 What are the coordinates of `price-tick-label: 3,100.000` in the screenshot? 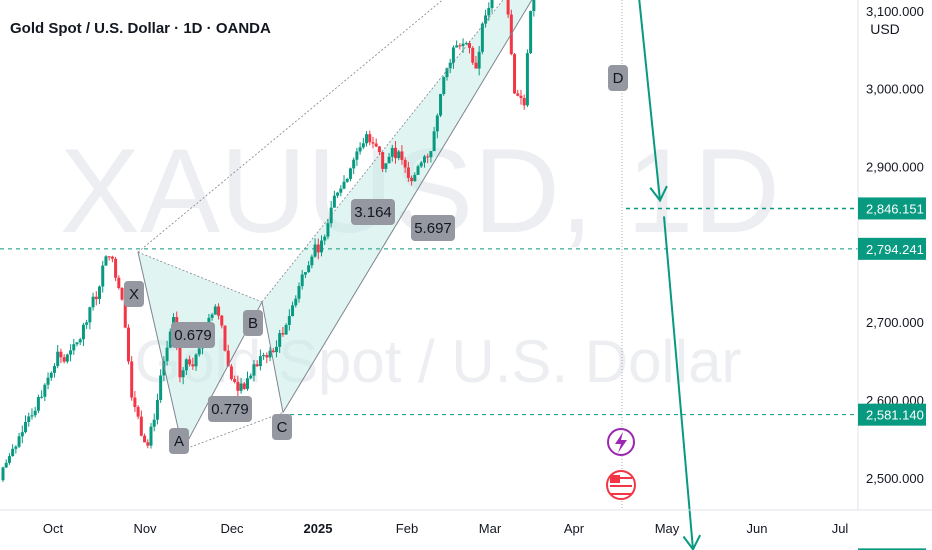 It's located at (895, 11).